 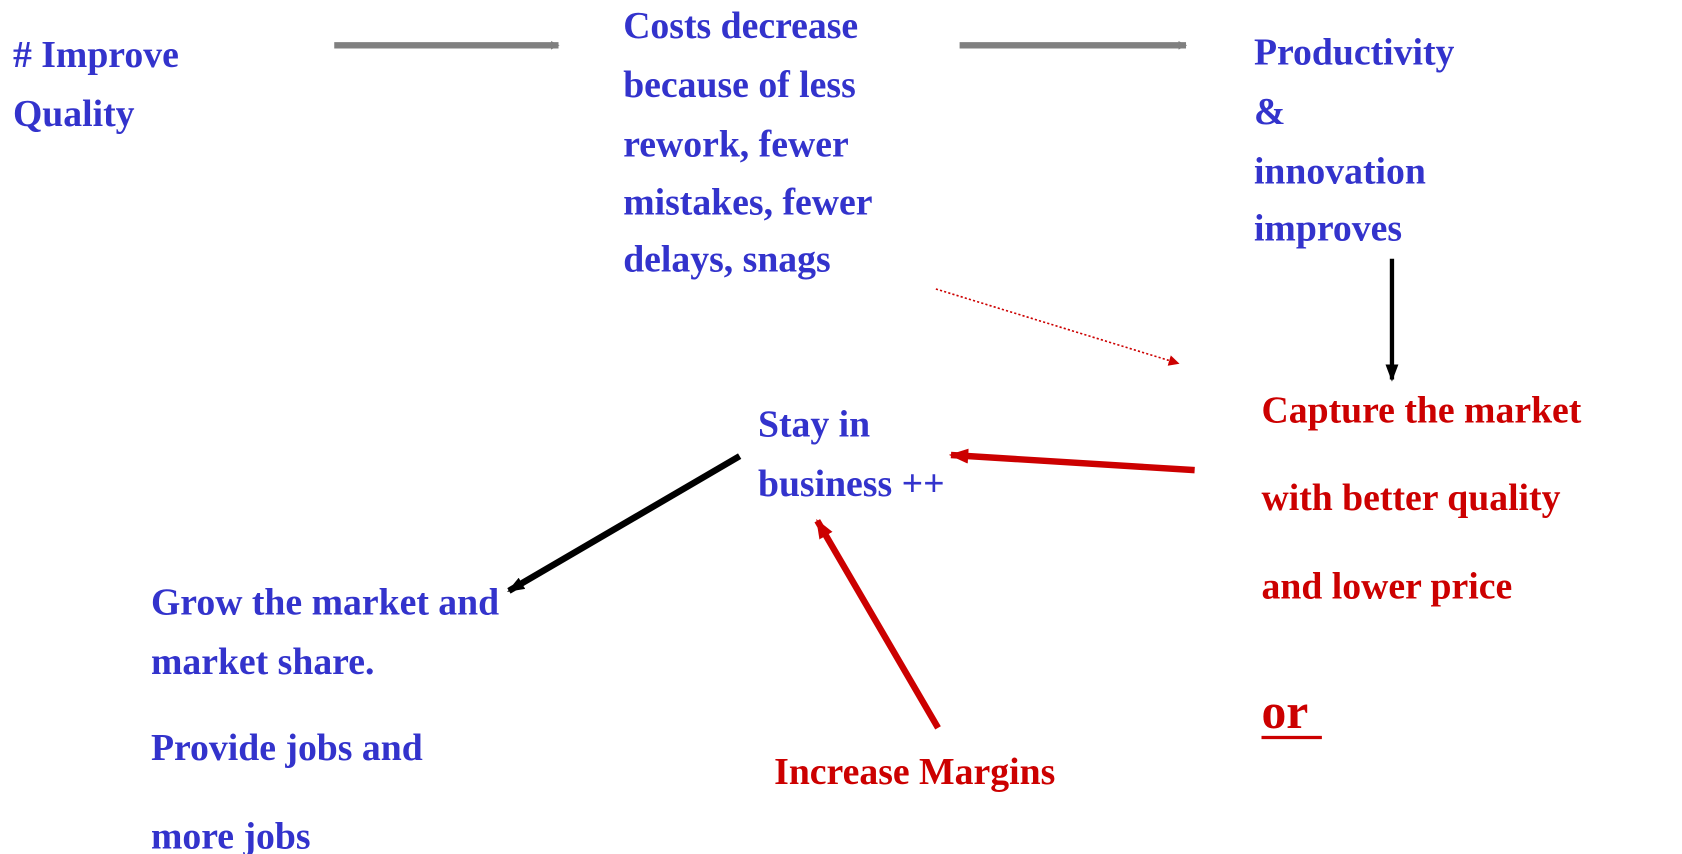 I want to click on node-text: Costs decrease, so click(x=740, y=26).